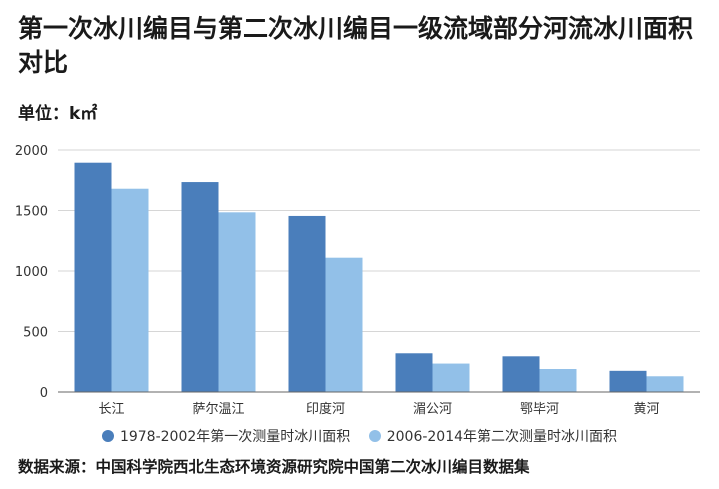  What do you see at coordinates (107, 436) in the screenshot?
I see `legend-marker-first-survey` at bounding box center [107, 436].